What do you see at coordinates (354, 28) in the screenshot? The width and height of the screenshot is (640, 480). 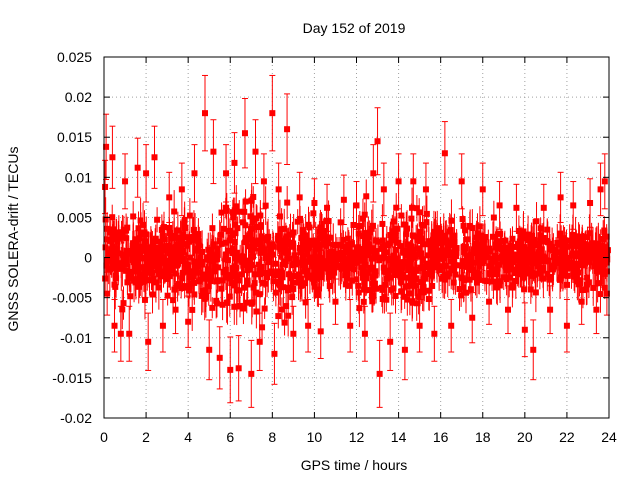 I see `chart-title: Day 152 of 2019` at bounding box center [354, 28].